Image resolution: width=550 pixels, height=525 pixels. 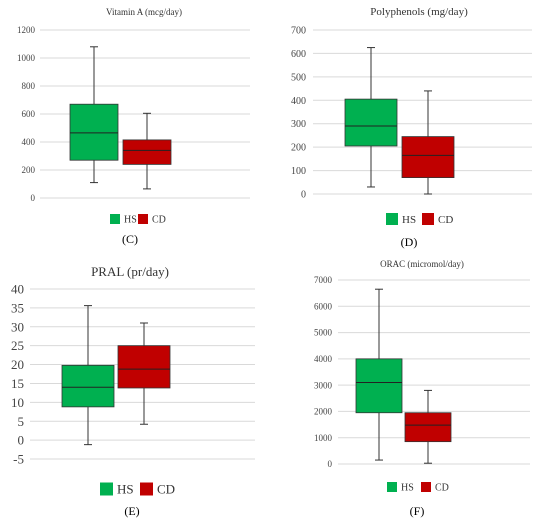 What do you see at coordinates (323, 412) in the screenshot?
I see `y-tick-label: 2000` at bounding box center [323, 412].